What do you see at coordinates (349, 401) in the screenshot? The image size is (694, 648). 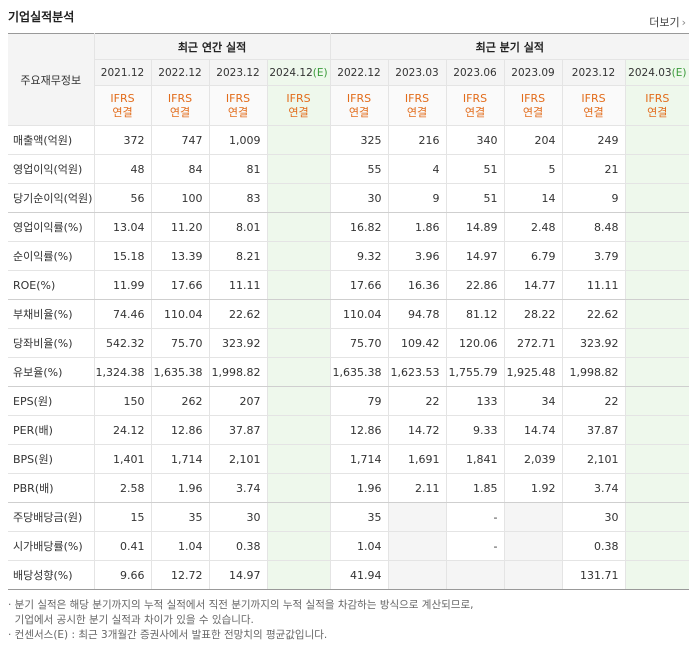 I see `table-row: EPS(원) 150 262 207 79 22 133 34 22` at bounding box center [349, 401].